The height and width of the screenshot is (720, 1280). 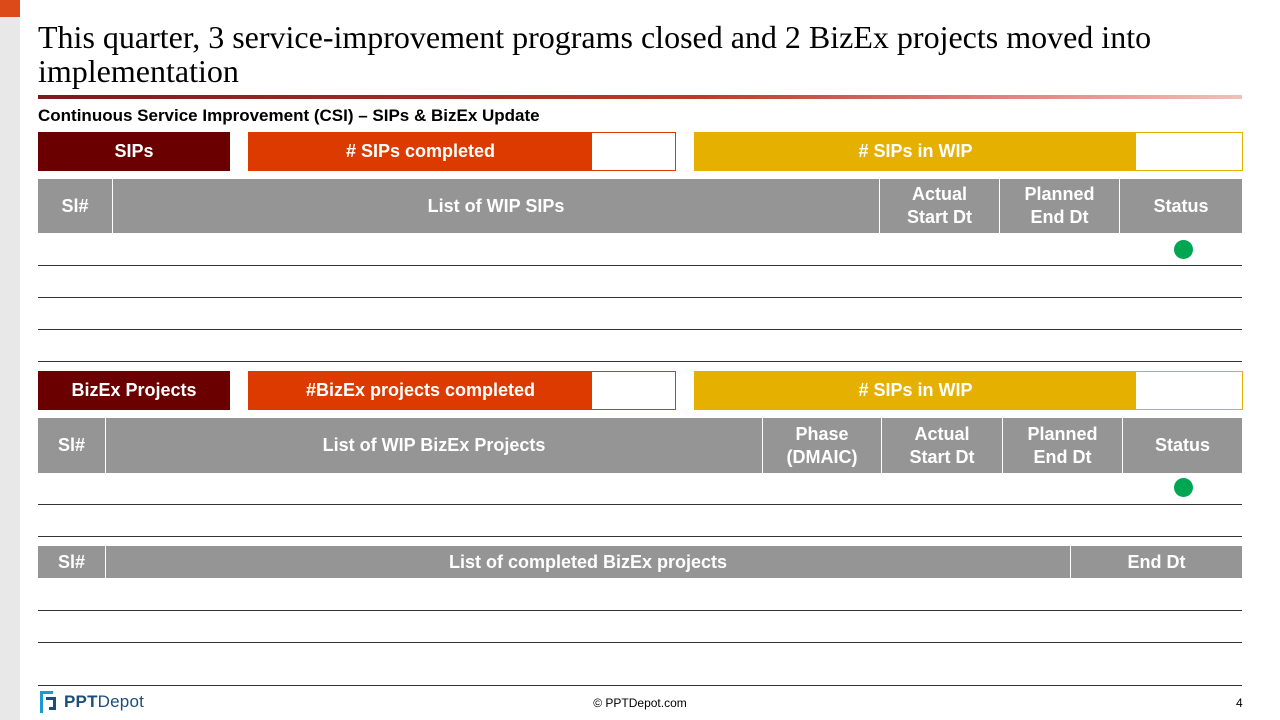 What do you see at coordinates (640, 685) in the screenshot?
I see `footer-rule` at bounding box center [640, 685].